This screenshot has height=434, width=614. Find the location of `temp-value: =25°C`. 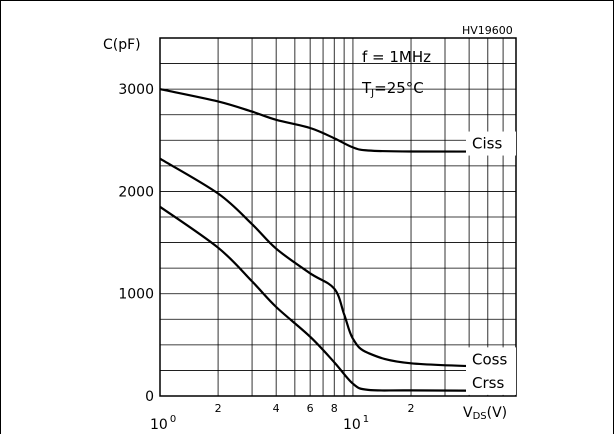

temp-value: =25°C is located at coordinates (399, 88).